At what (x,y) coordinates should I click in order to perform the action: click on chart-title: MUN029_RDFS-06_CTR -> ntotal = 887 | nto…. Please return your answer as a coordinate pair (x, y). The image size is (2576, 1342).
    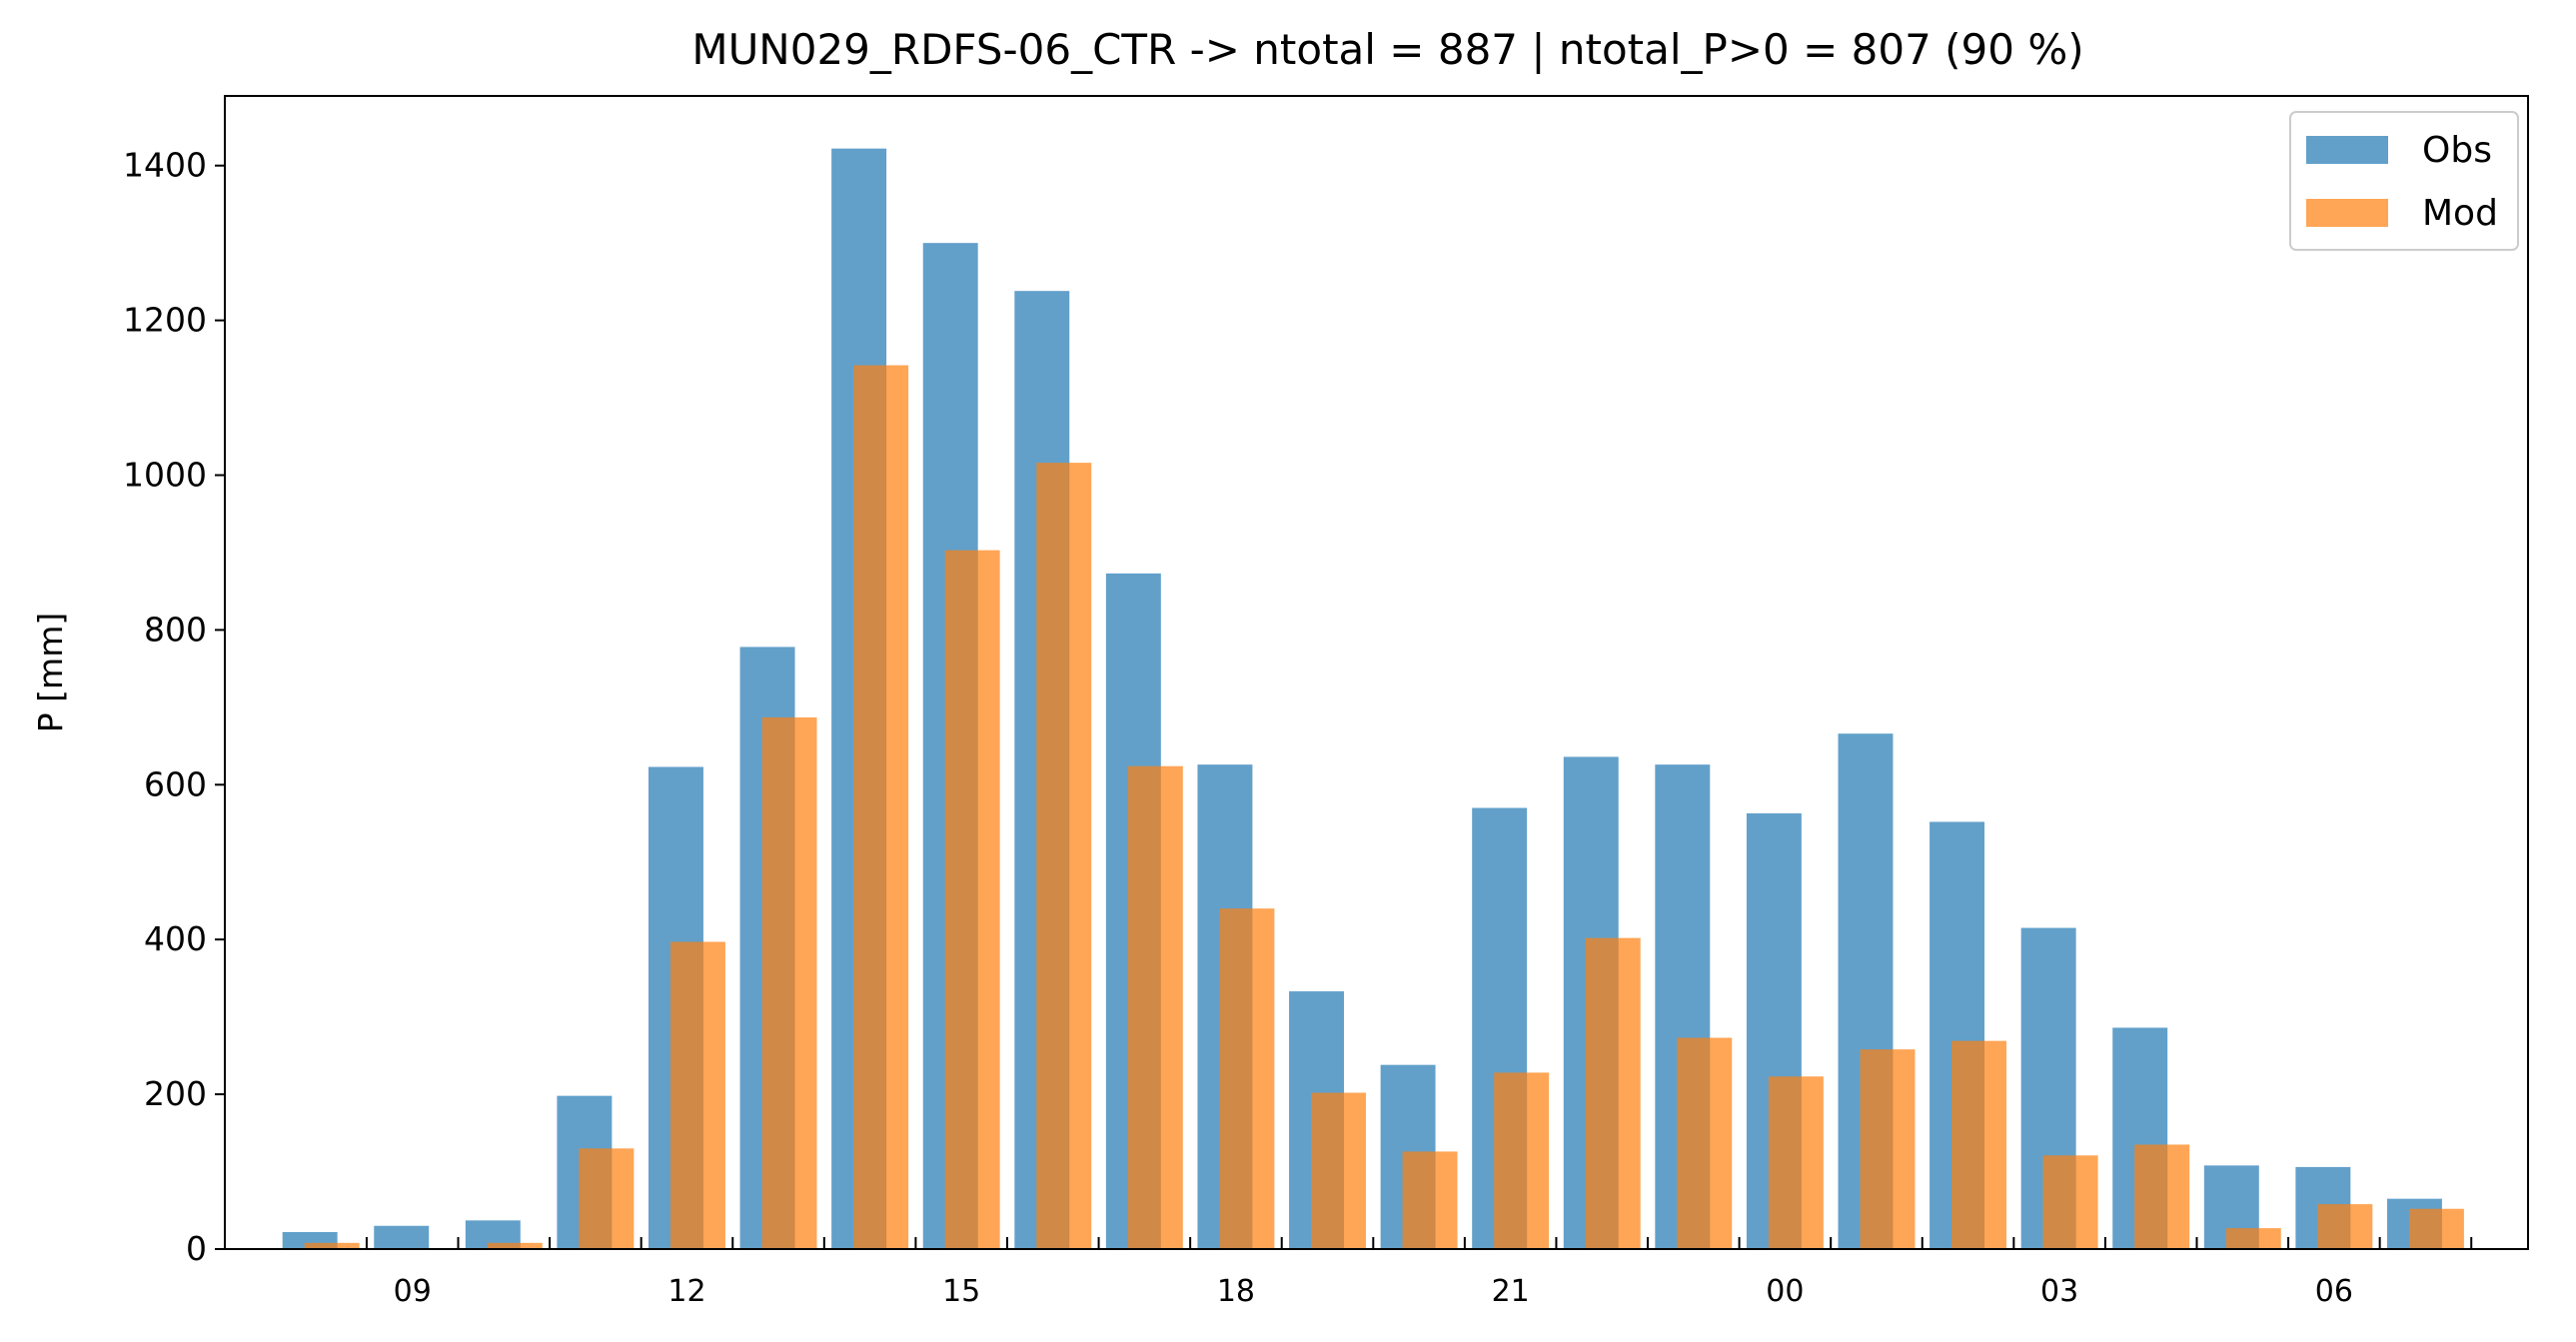
    Looking at the image, I should click on (1387, 49).